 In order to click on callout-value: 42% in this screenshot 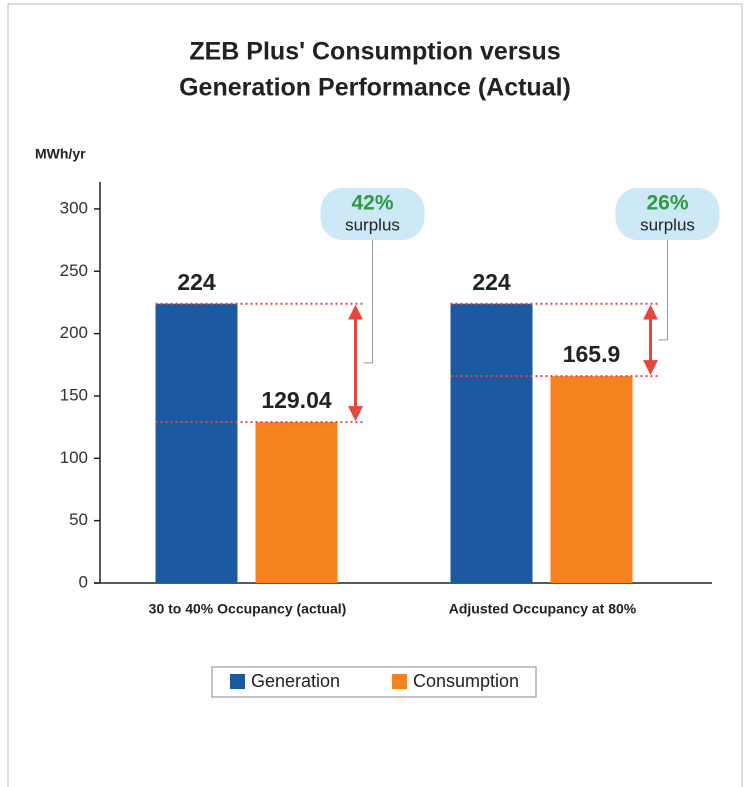, I will do `click(372, 203)`.